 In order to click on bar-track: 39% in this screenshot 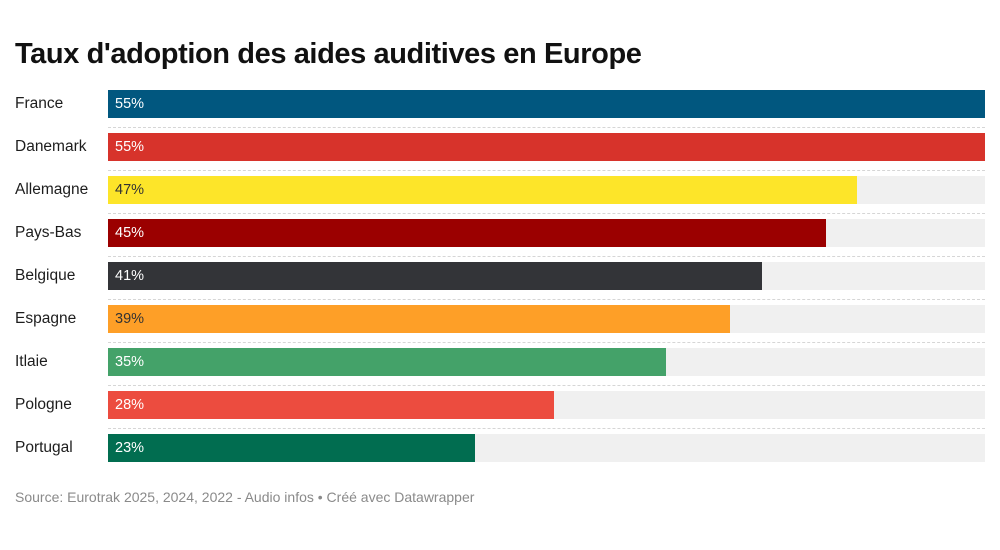, I will do `click(546, 319)`.